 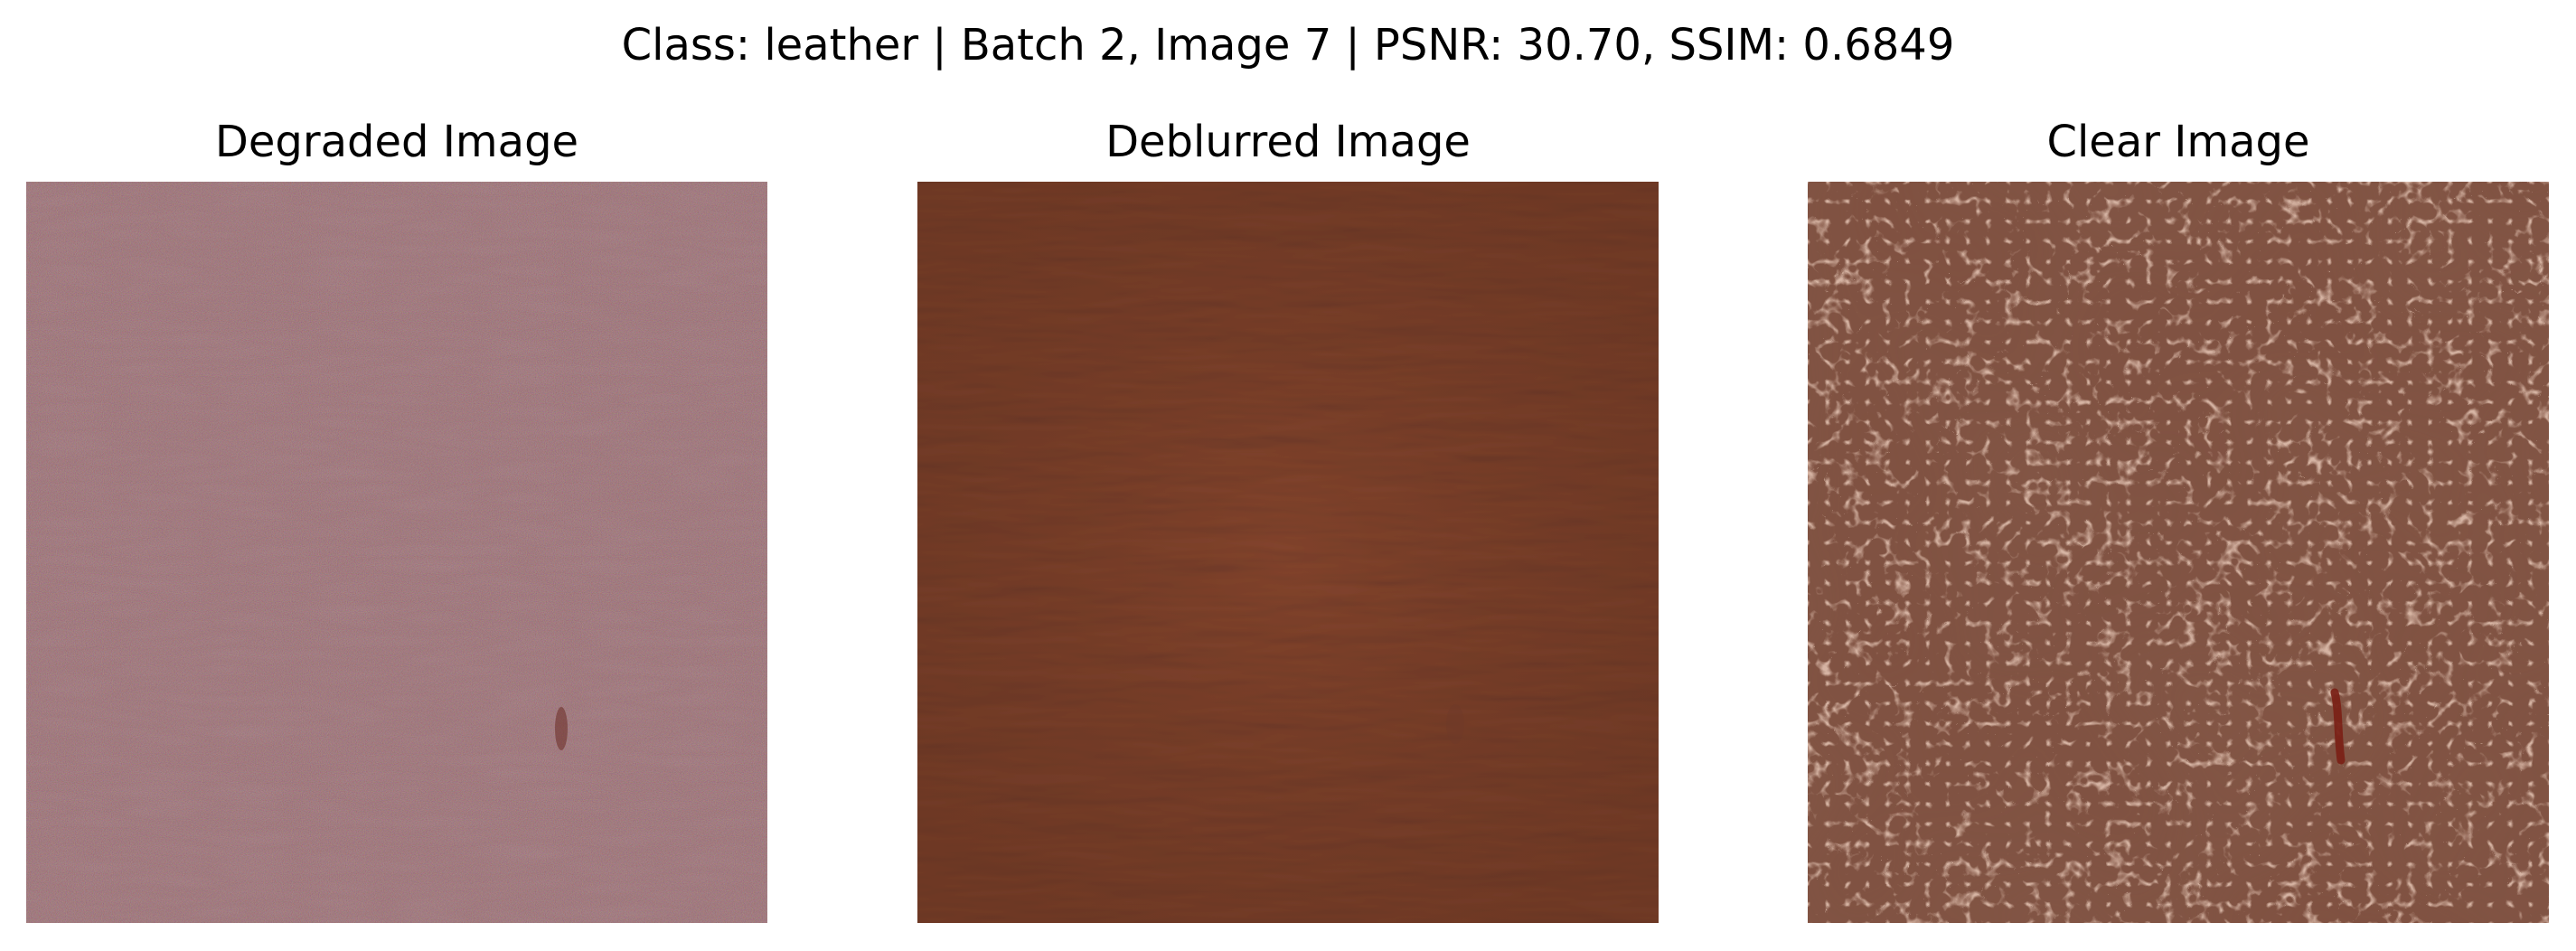 I want to click on deblurred-image-title: Deblurred Image, so click(x=1288, y=142).